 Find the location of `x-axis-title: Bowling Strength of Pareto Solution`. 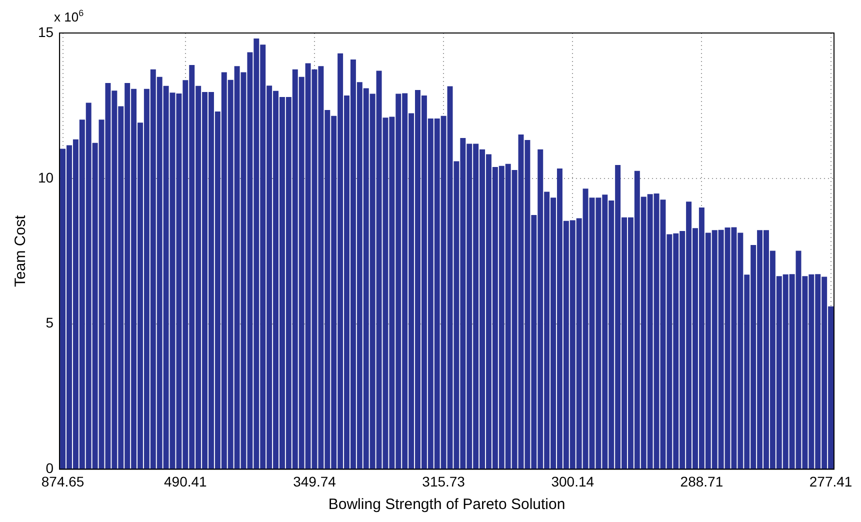

x-axis-title: Bowling Strength of Pareto Solution is located at coordinates (447, 505).